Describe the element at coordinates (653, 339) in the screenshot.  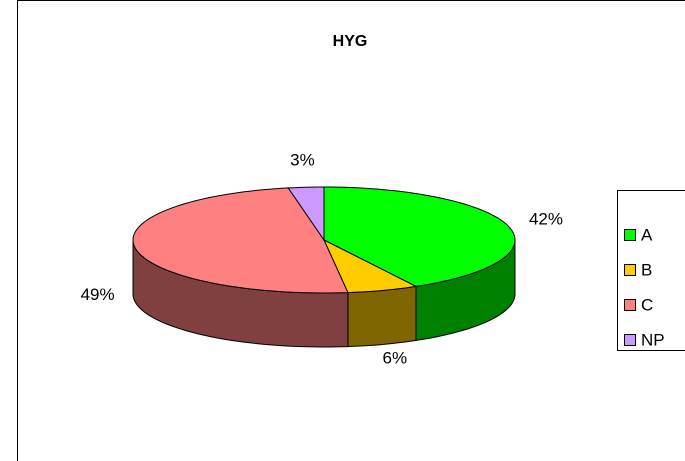
I see `legend-label: NP` at that location.